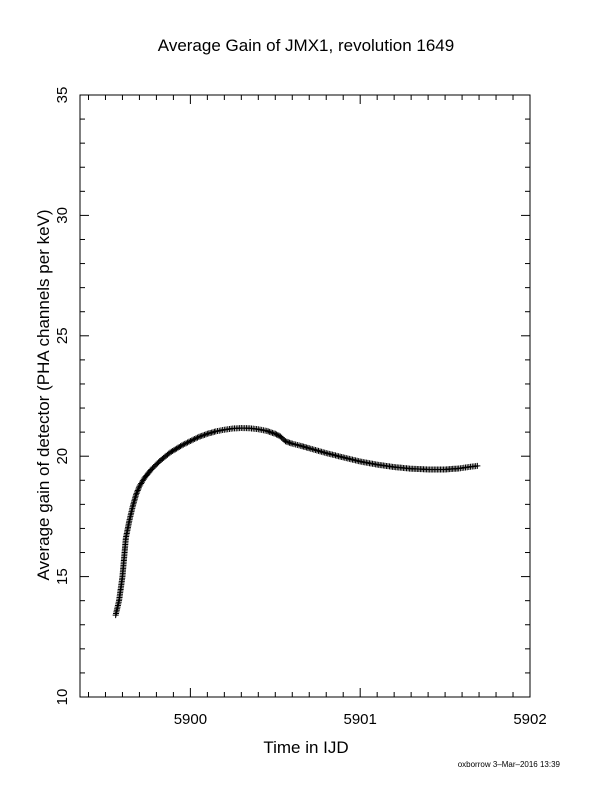 Image resolution: width=612 pixels, height=792 pixels. Describe the element at coordinates (306, 45) in the screenshot. I see `chart-title: Average Gain of JMX1, revolution 1649` at that location.